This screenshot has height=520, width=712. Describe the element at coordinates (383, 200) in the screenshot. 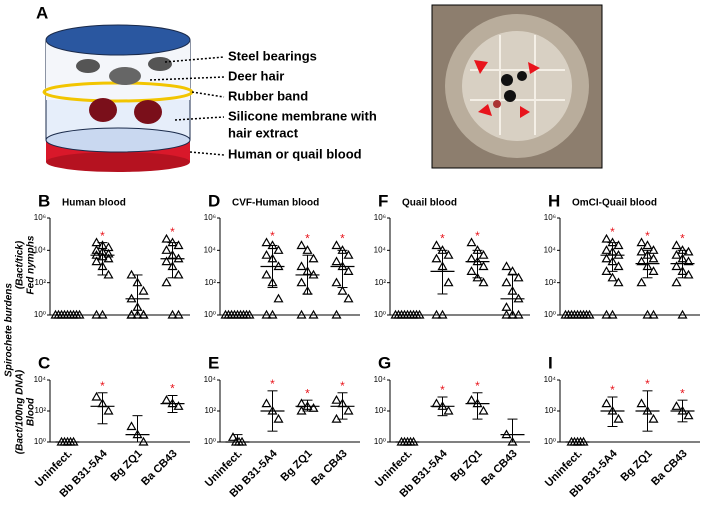

I see `panel-letter: F` at that location.